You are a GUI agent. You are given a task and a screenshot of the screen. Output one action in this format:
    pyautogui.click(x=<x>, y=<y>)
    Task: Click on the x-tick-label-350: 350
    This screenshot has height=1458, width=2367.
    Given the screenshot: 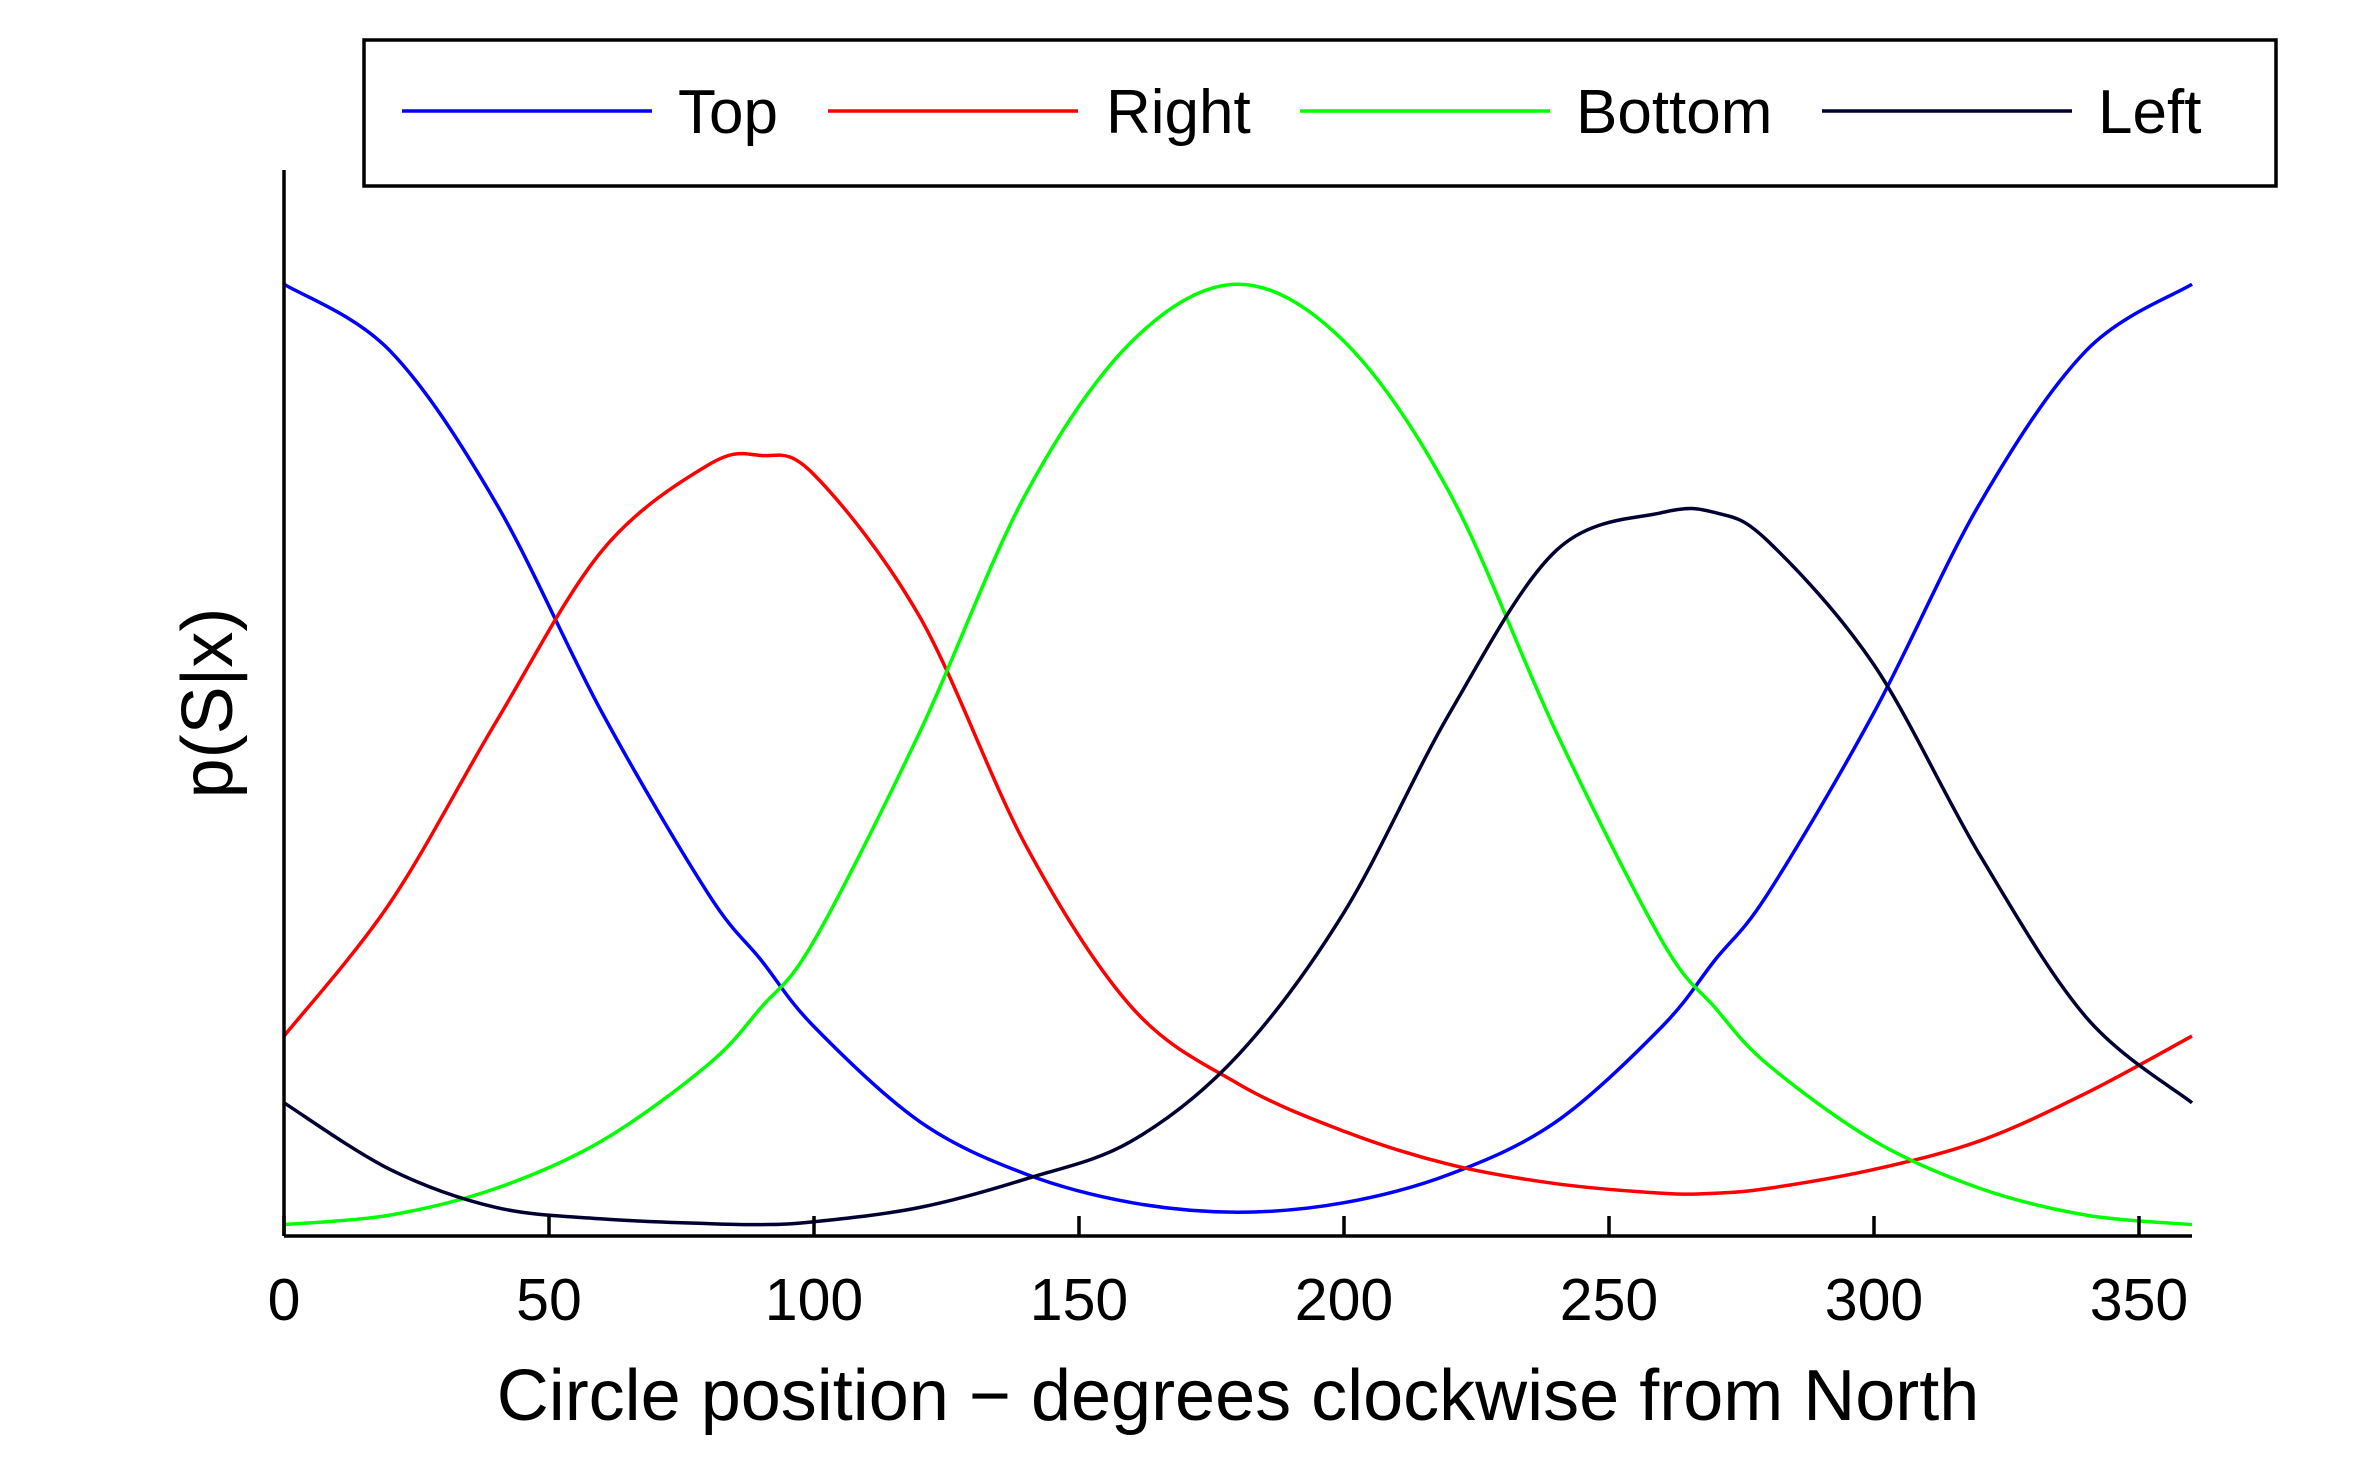 What is the action you would take?
    pyautogui.click(x=2139, y=1300)
    